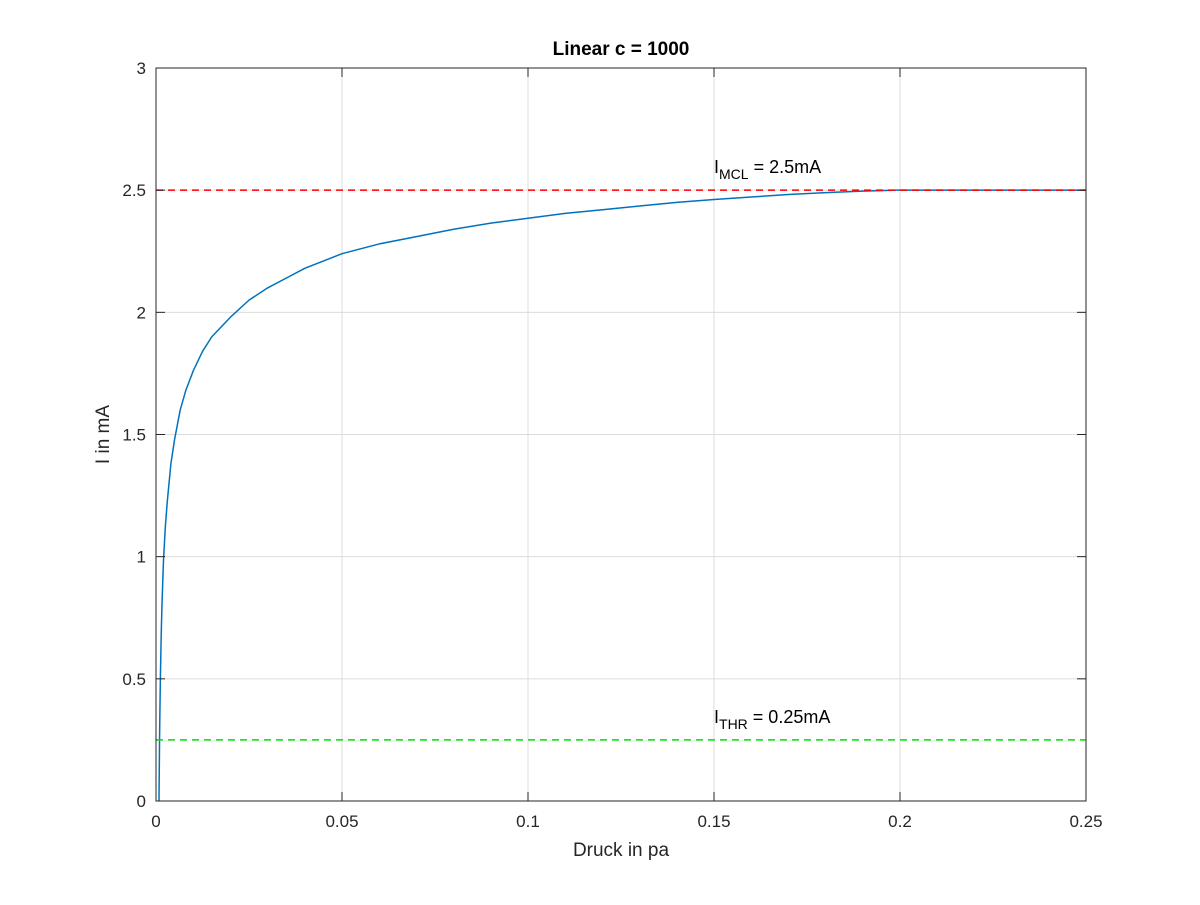 The width and height of the screenshot is (1200, 905). What do you see at coordinates (713, 821) in the screenshot?
I see `x-tick-label: 0.15` at bounding box center [713, 821].